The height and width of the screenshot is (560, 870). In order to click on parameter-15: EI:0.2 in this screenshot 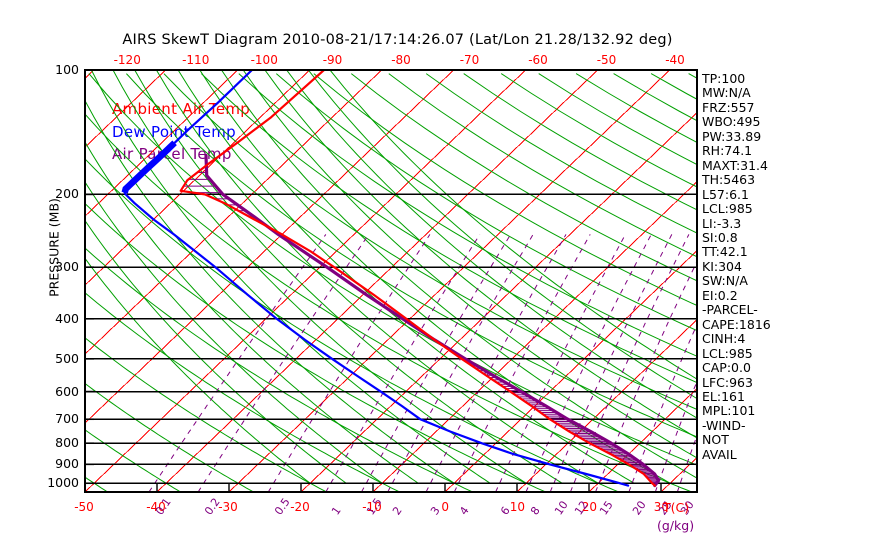, I will do `click(720, 295)`.